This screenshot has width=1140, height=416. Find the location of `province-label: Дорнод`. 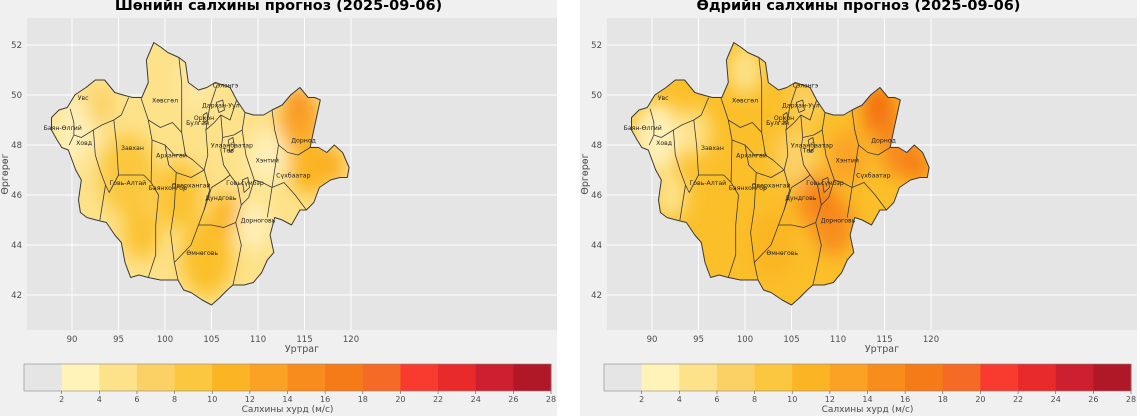

province-label: Дорнод is located at coordinates (303, 141).